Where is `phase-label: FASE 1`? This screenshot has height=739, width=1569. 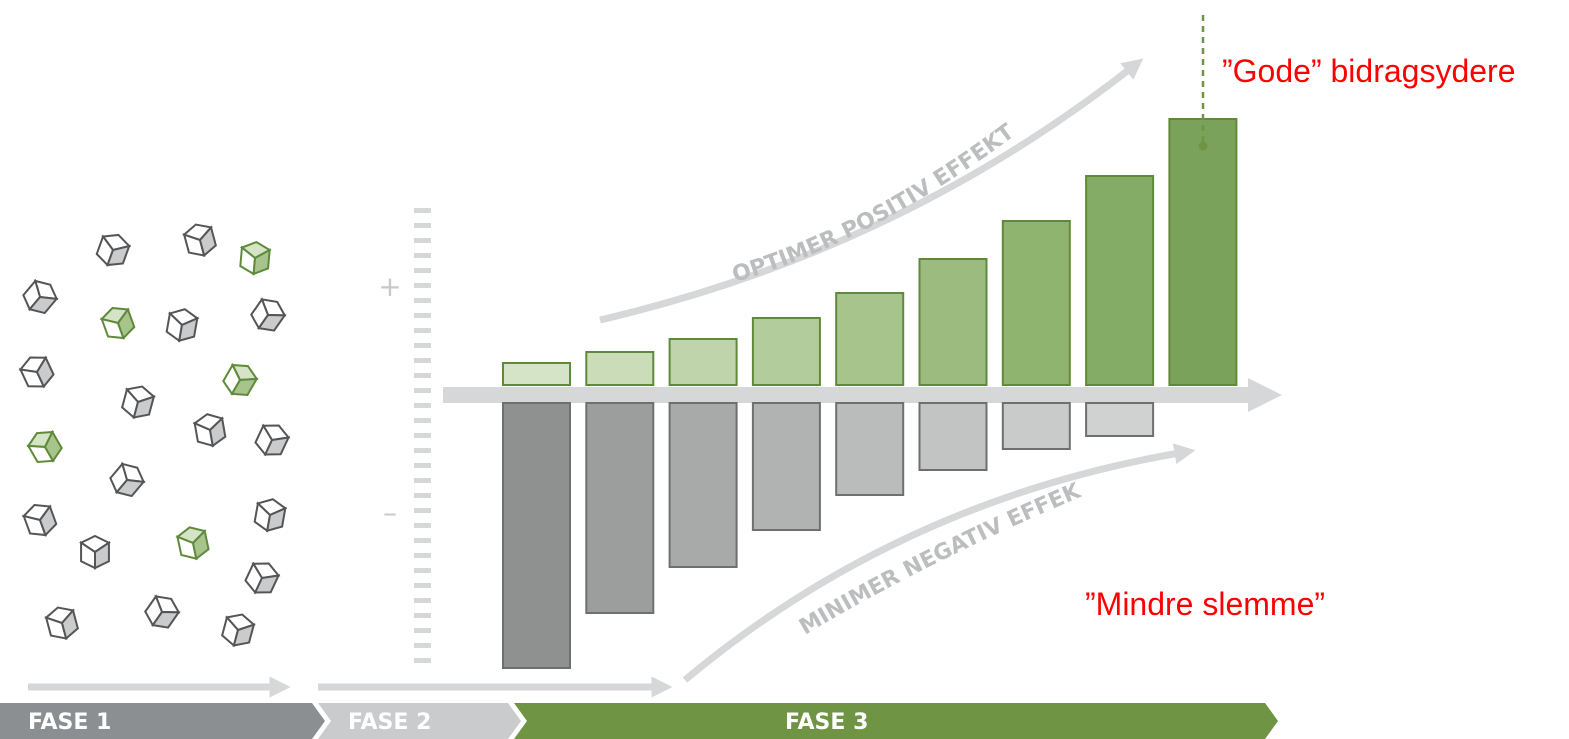
phase-label: FASE 1 is located at coordinates (69, 722).